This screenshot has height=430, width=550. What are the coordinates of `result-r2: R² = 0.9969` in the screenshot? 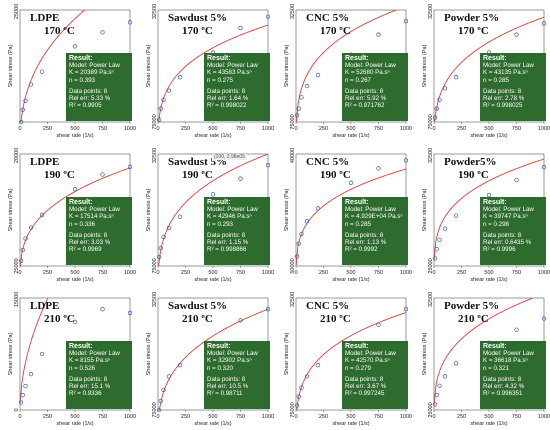 It's located at (85, 250).